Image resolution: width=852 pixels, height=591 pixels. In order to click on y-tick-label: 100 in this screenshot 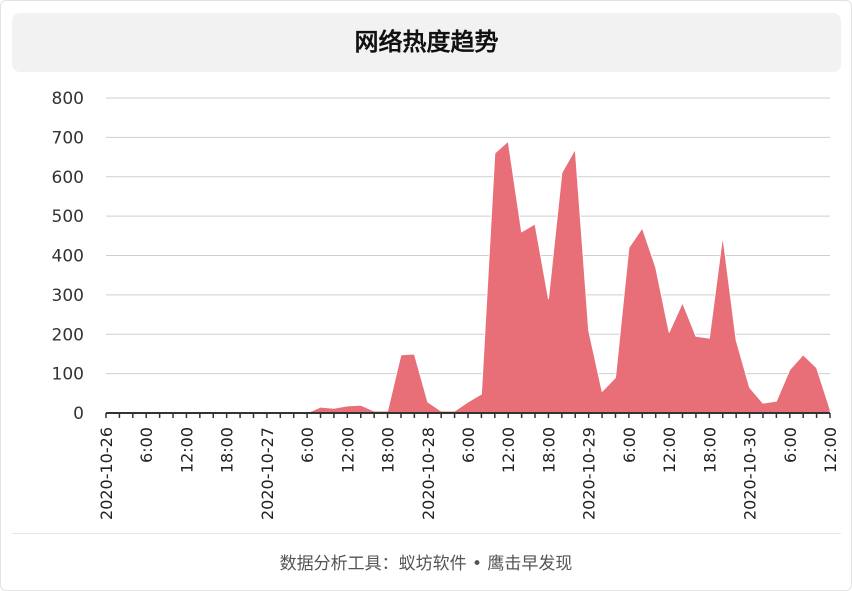, I will do `click(68, 375)`.